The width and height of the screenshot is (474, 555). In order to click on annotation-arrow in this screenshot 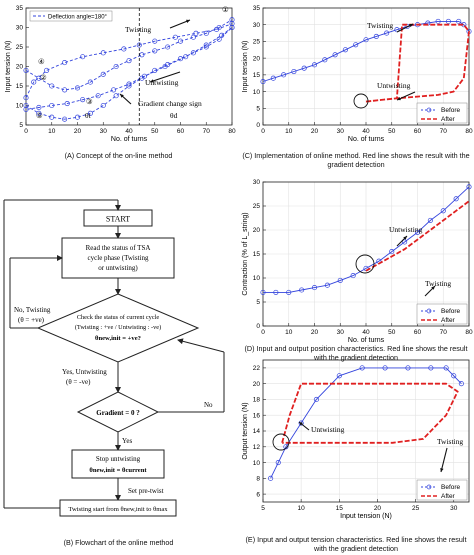, I will do `click(444, 460)`.